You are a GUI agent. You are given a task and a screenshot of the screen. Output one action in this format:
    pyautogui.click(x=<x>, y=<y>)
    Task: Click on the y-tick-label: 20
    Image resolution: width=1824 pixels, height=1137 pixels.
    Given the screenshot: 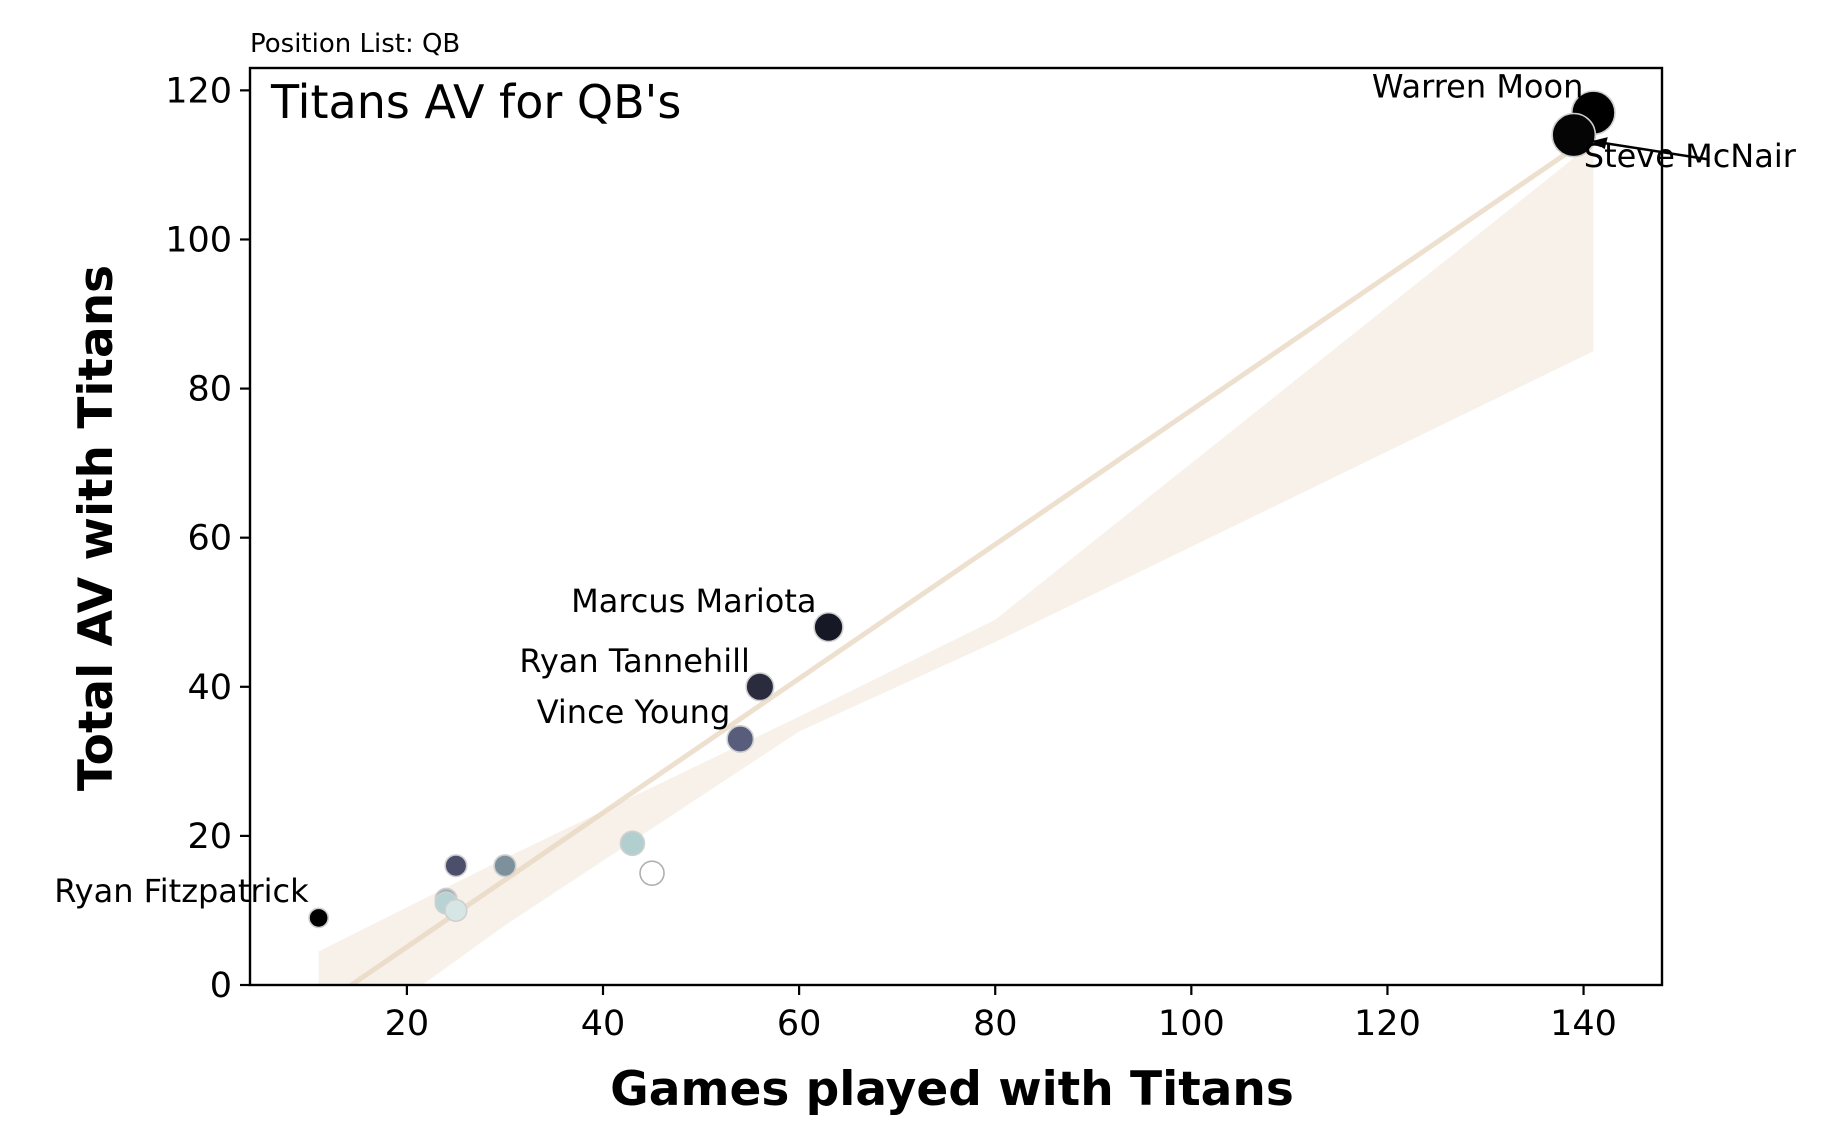 What is the action you would take?
    pyautogui.click(x=209, y=837)
    